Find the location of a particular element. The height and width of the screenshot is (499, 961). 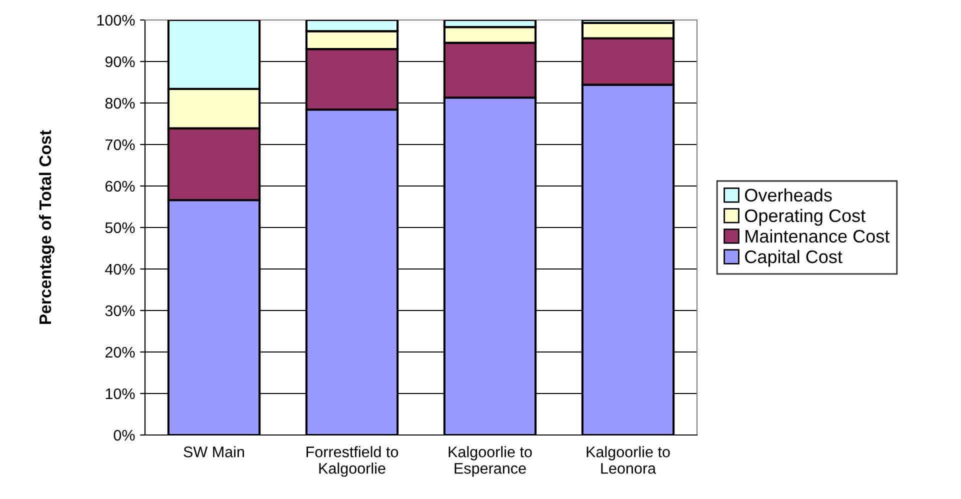

legend-label: Operating Cost is located at coordinates (805, 217).